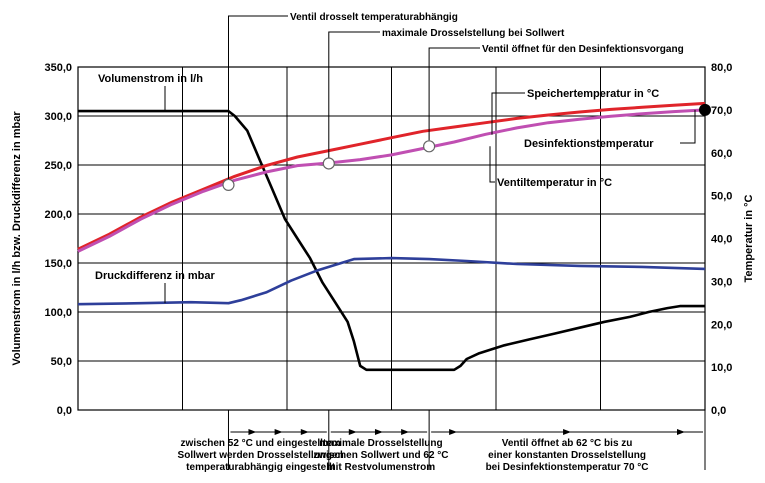 This screenshot has height=483, width=765. Describe the element at coordinates (721, 368) in the screenshot. I see `right-tick-label: 10,0` at that location.